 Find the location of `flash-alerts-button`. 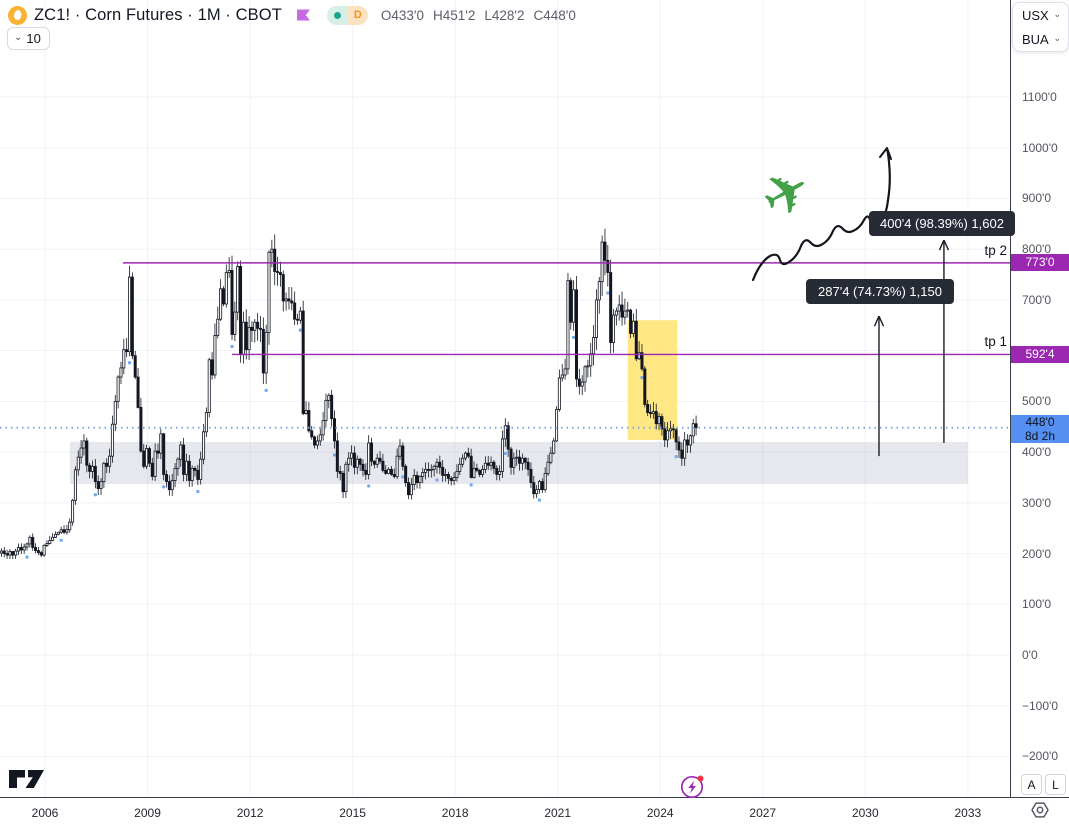

flash-alerts-button is located at coordinates (692, 786).